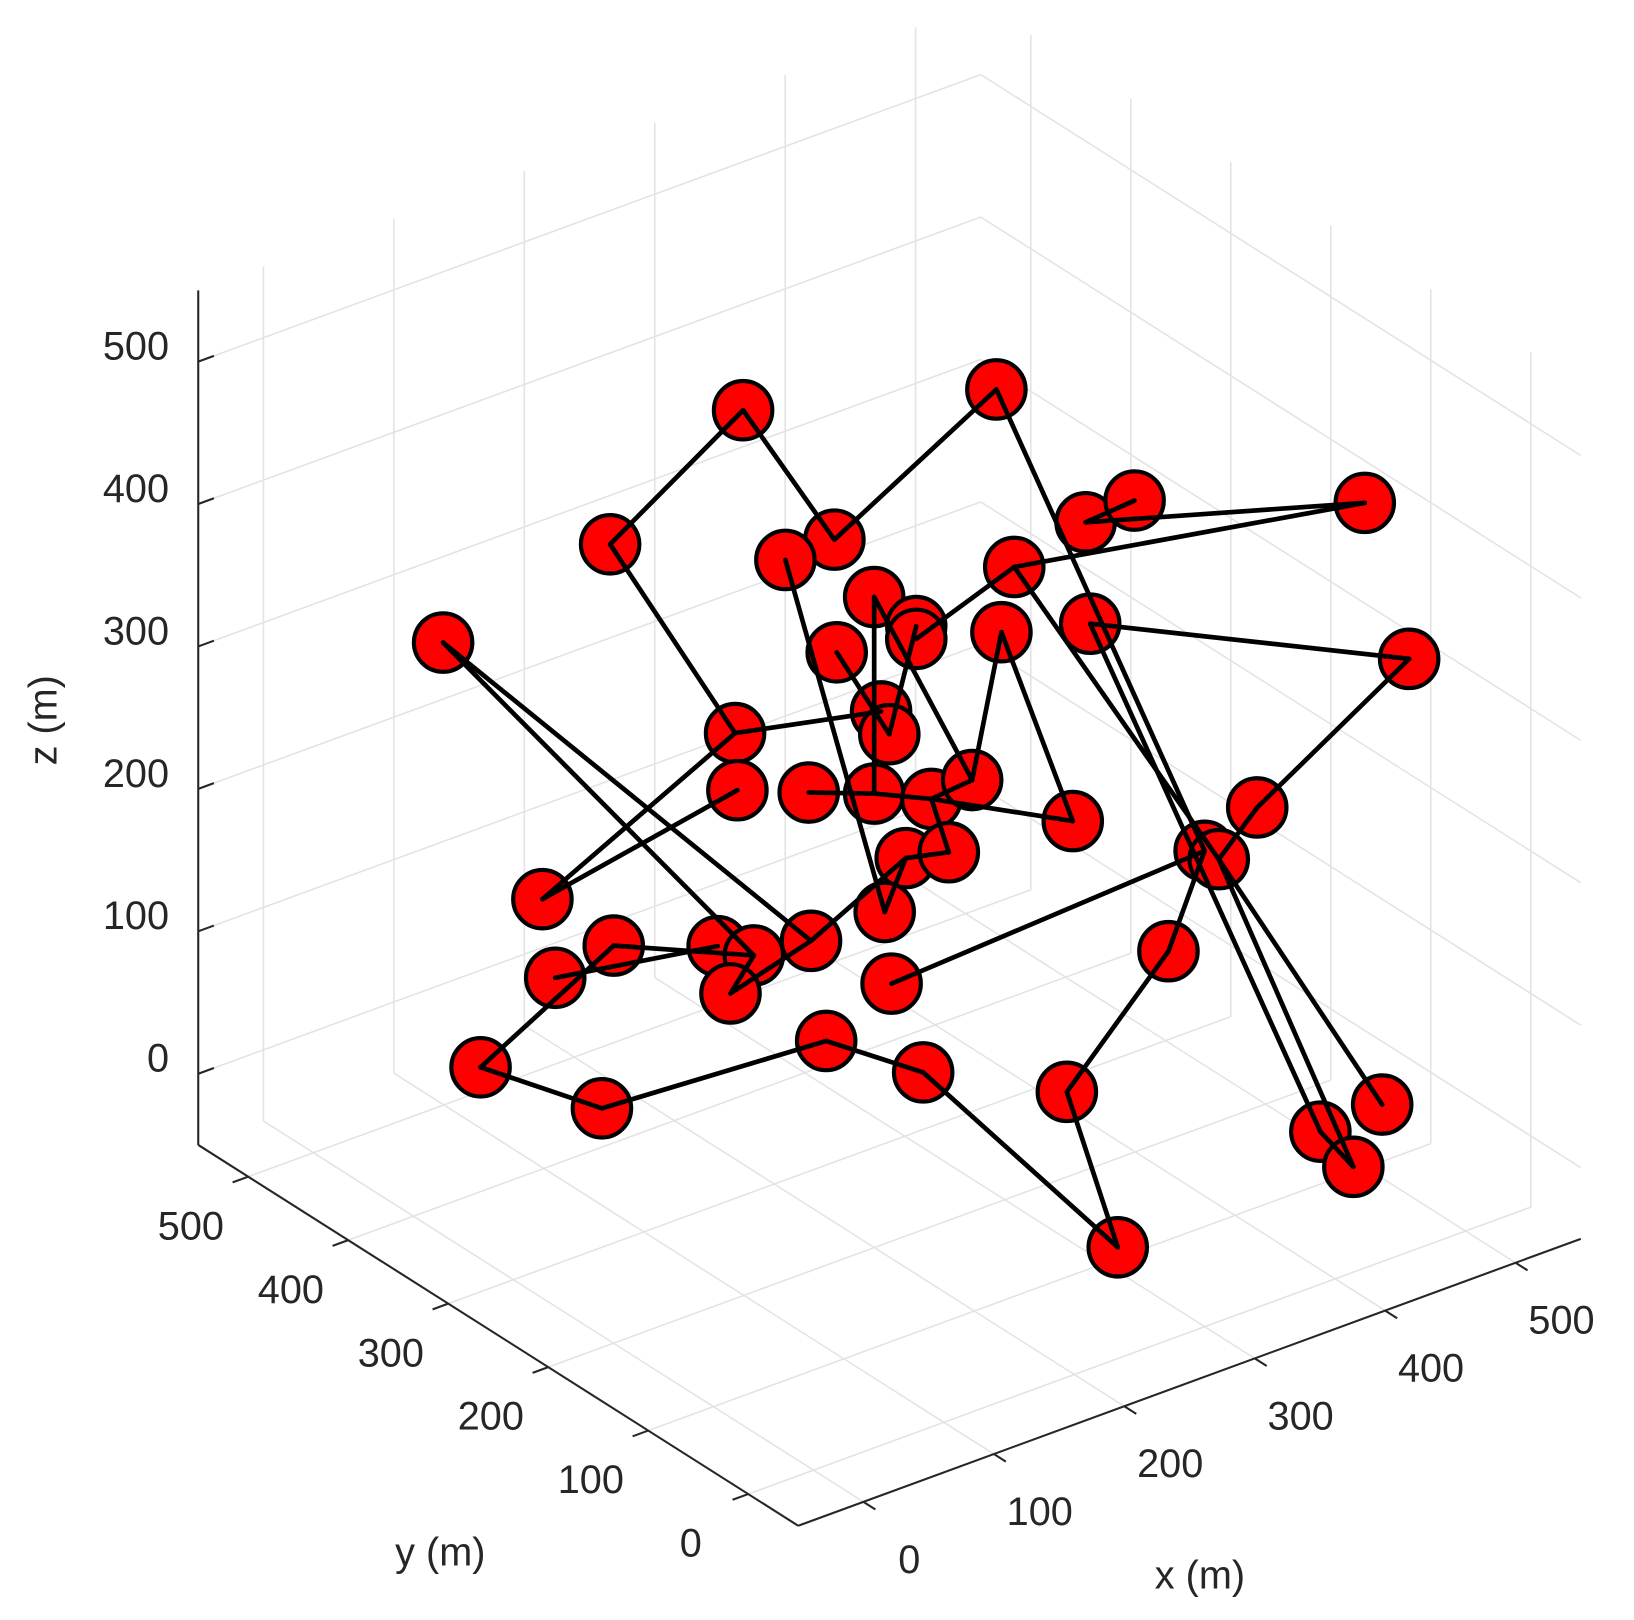 This screenshot has height=1620, width=1634. I want to click on z-tick-label: 300, so click(136, 631).